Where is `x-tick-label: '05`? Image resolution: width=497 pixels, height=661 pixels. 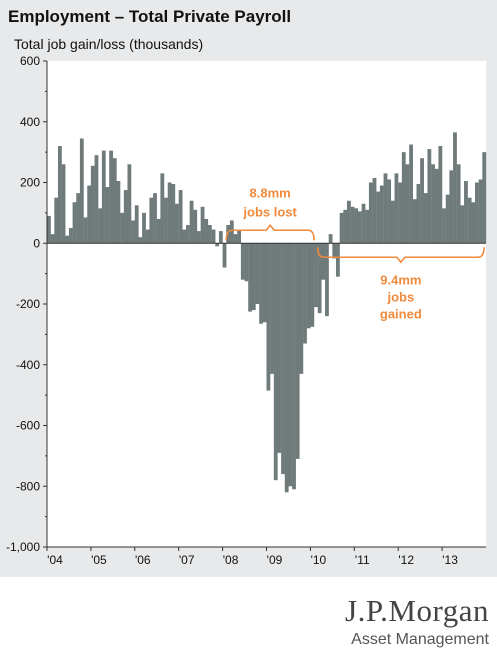
x-tick-label: '05 is located at coordinates (99, 560).